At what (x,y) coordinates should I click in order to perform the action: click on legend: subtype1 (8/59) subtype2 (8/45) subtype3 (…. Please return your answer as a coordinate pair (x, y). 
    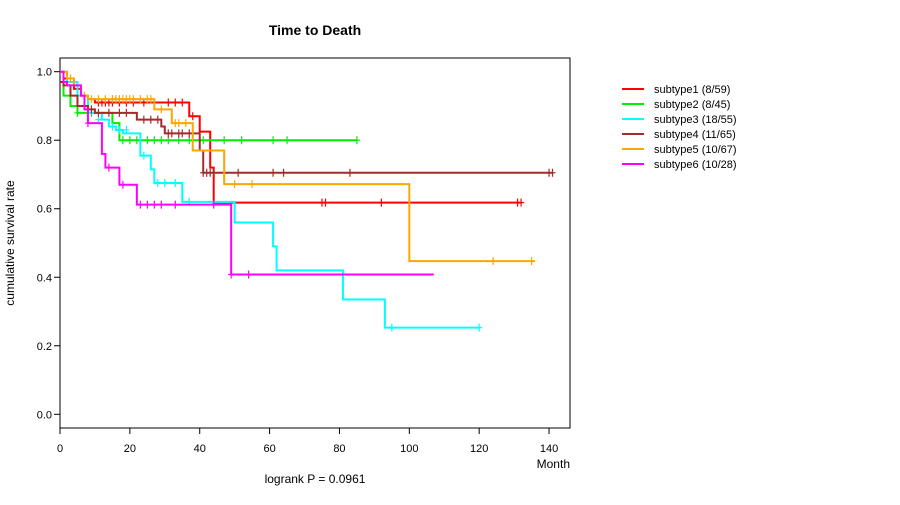
    Looking at the image, I should click on (679, 127).